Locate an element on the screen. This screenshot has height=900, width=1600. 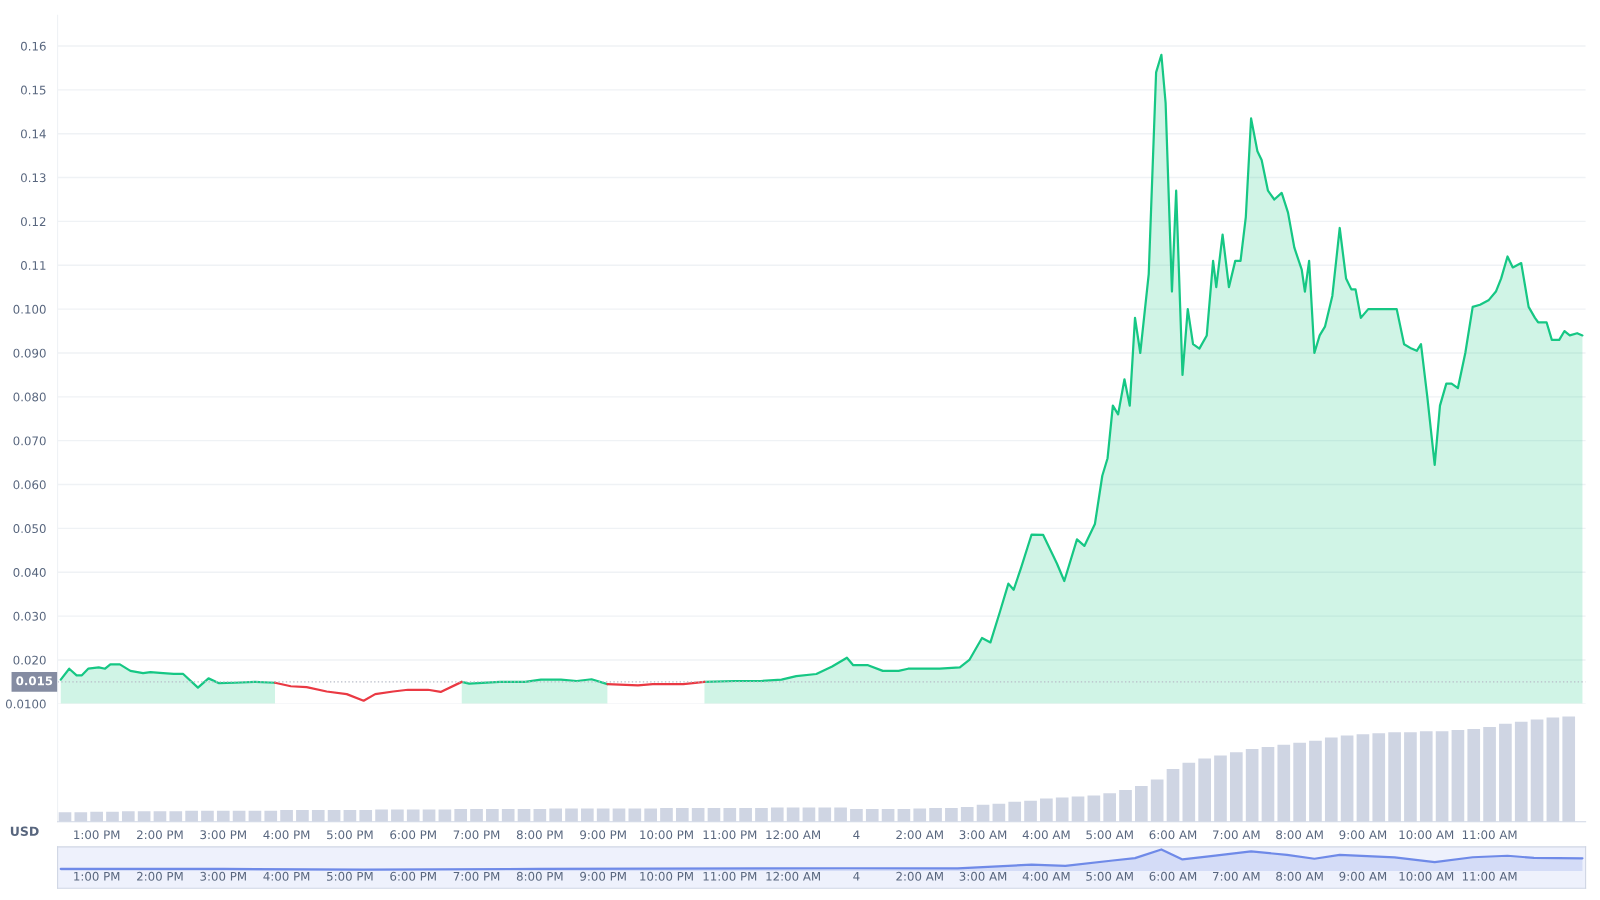
y-tick-label: 0.060 is located at coordinates (29, 485).